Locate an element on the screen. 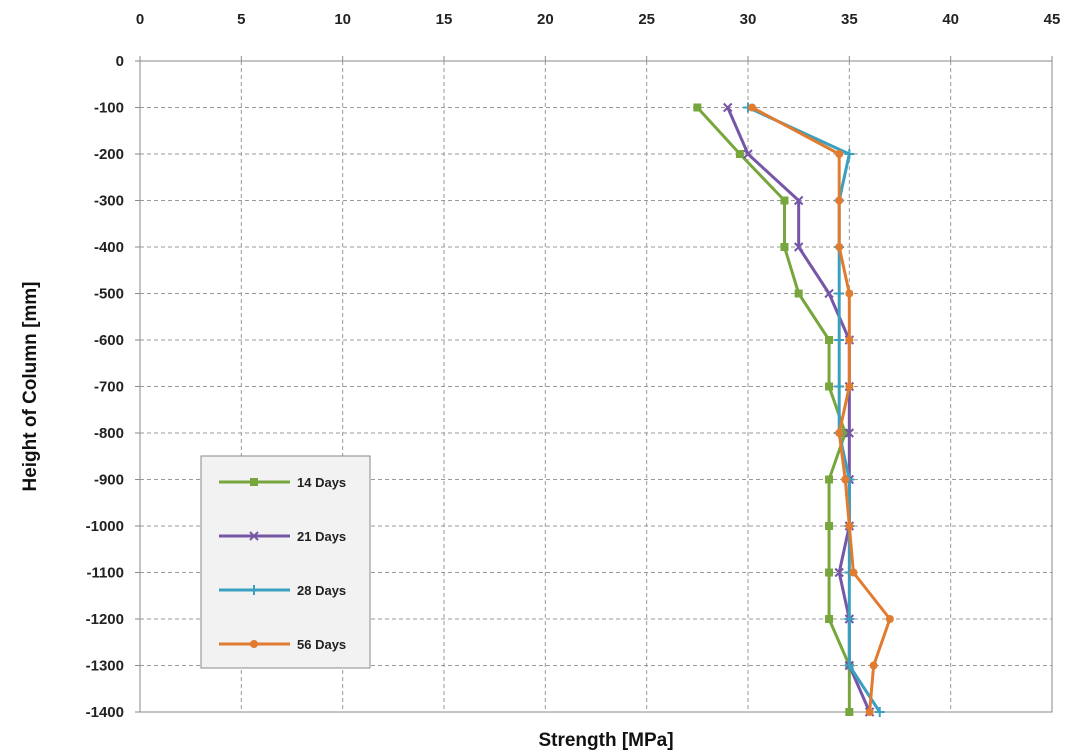 The height and width of the screenshot is (756, 1067). legend: 14 Days 21 Days 28 Days 56 Days is located at coordinates (285, 562).